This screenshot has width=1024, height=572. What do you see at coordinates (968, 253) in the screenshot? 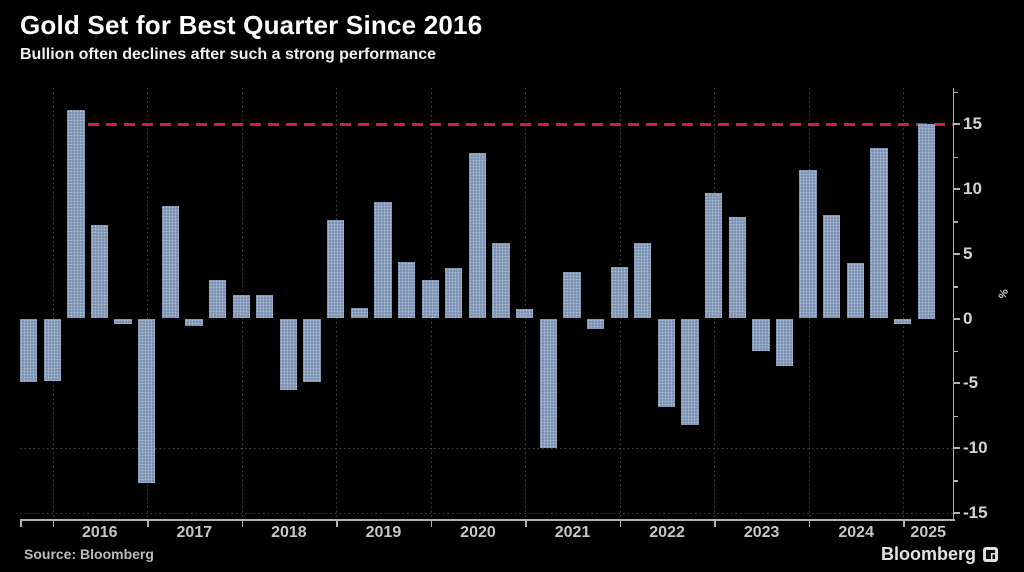
I see `y-axis-tick-label: 5` at bounding box center [968, 253].